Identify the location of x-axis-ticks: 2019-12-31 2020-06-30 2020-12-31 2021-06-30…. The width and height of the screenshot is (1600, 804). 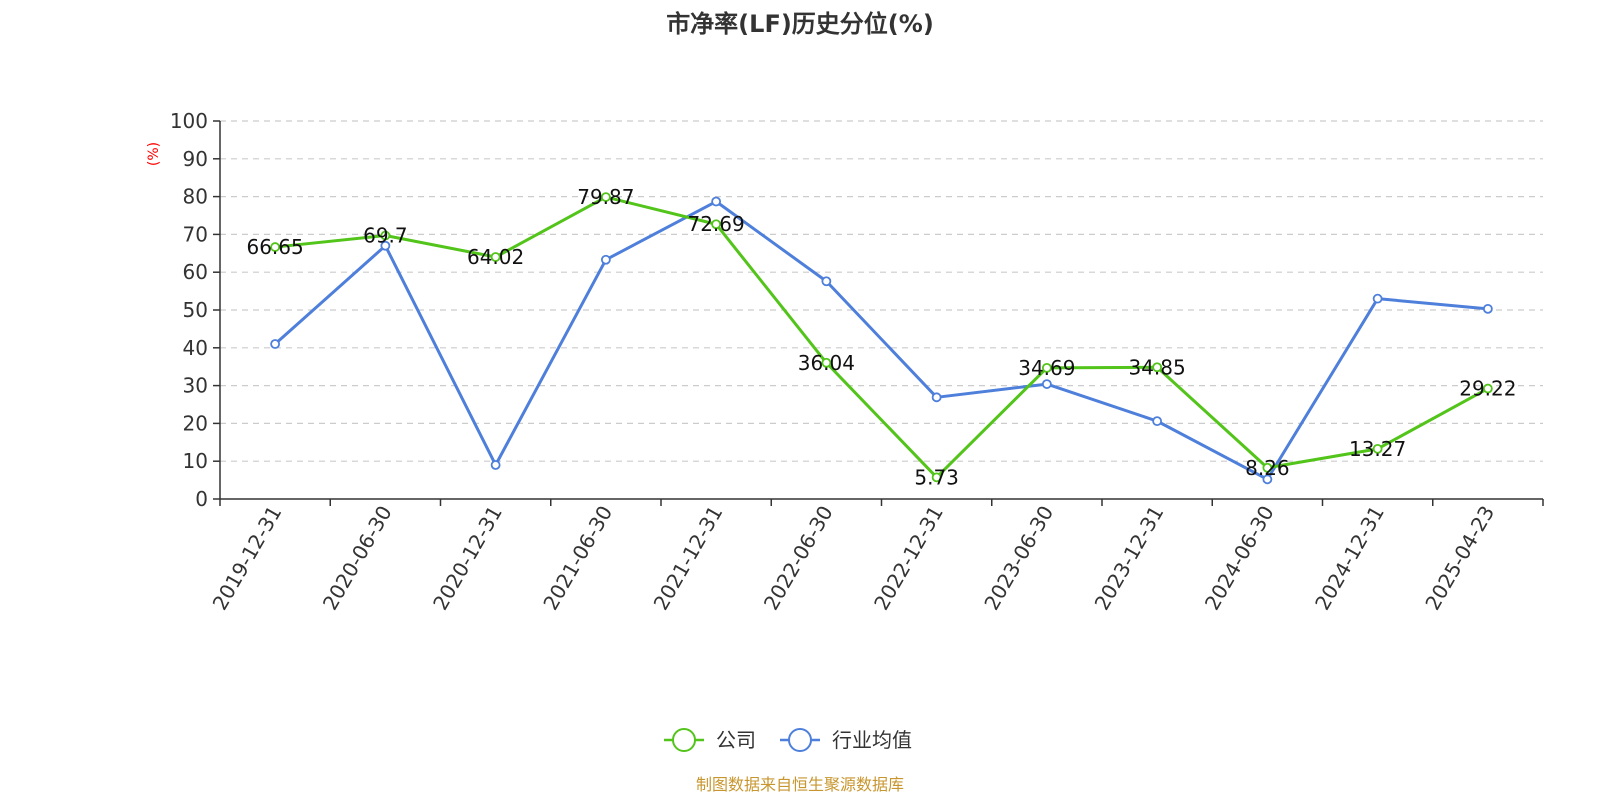
(876, 557).